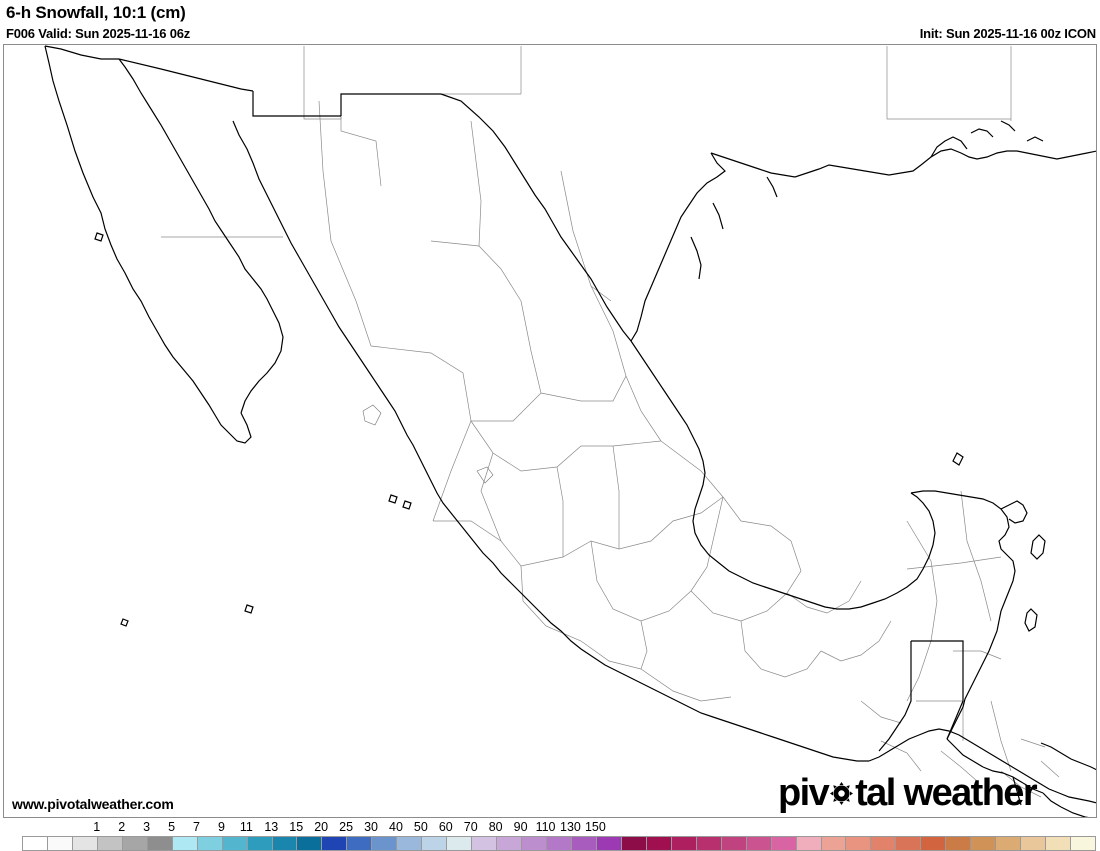 This screenshot has height=851, width=1100. Describe the element at coordinates (520, 827) in the screenshot. I see `colorbar-tick-label: 90` at that location.